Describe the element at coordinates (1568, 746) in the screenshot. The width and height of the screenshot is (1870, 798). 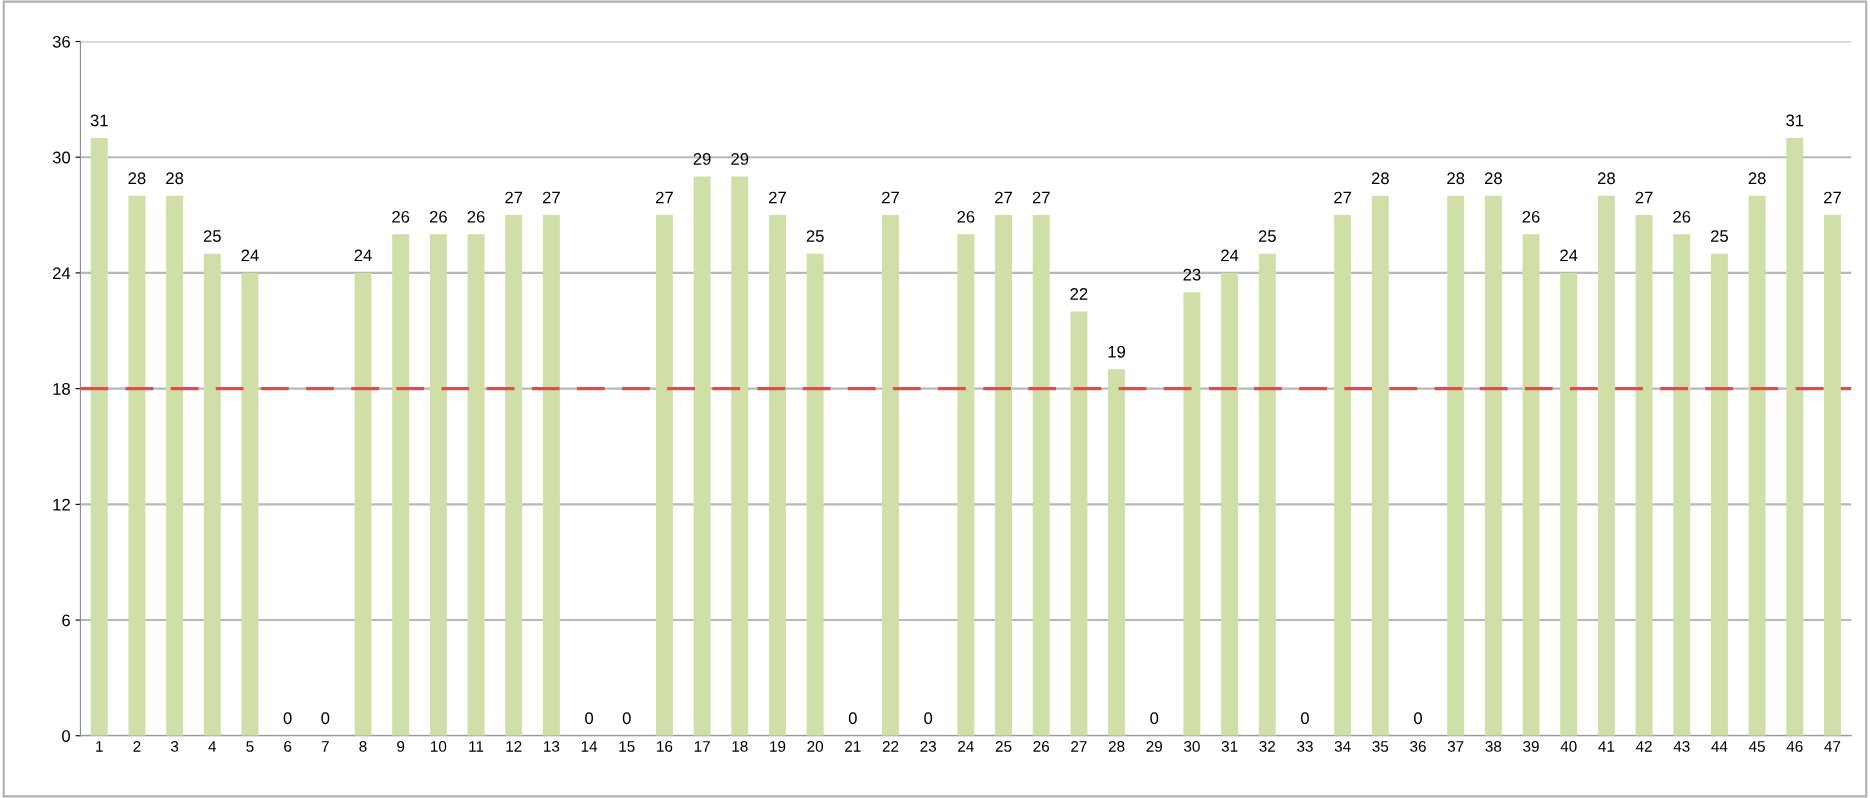
I see `x-tick-label: 40` at that location.